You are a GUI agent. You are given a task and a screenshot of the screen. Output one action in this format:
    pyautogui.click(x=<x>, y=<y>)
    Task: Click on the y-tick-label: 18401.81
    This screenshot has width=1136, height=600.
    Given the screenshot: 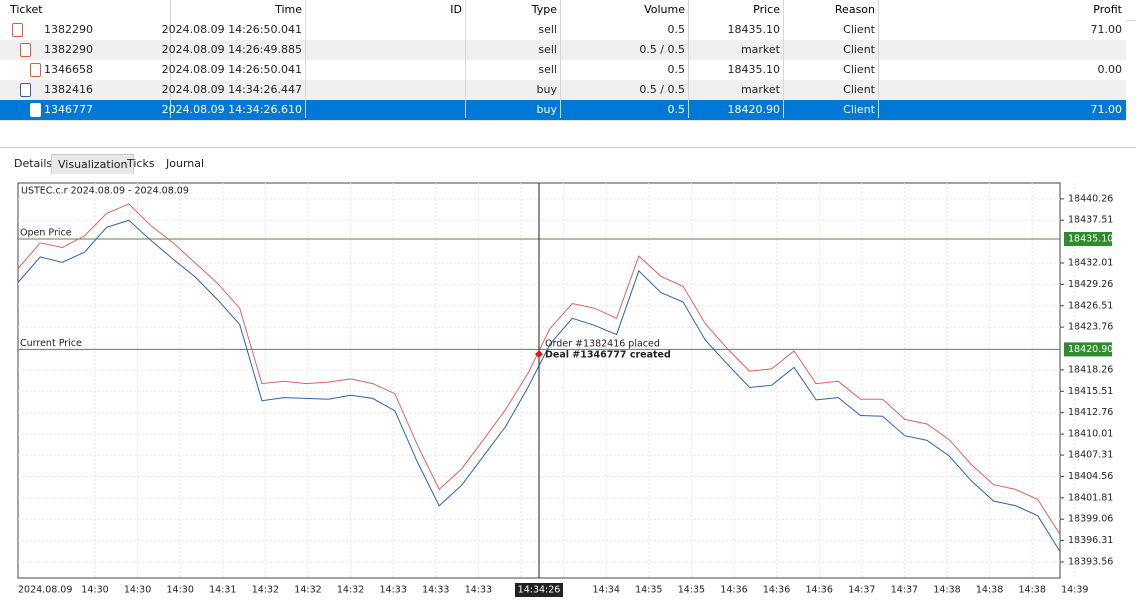 What is the action you would take?
    pyautogui.click(x=1090, y=497)
    